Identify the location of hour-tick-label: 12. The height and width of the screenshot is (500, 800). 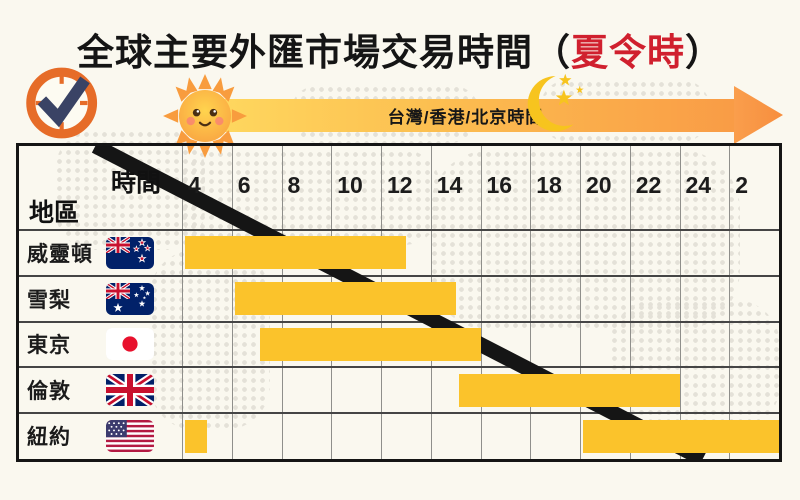
(400, 185).